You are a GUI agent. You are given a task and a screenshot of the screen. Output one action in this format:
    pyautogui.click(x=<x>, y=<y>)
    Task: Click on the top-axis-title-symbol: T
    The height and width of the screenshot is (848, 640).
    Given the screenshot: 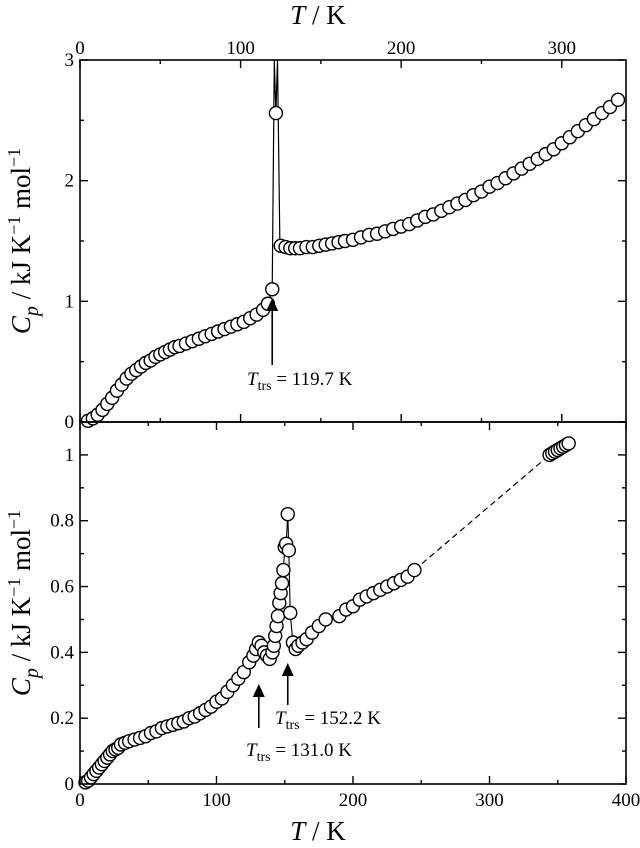 What is the action you would take?
    pyautogui.click(x=298, y=15)
    